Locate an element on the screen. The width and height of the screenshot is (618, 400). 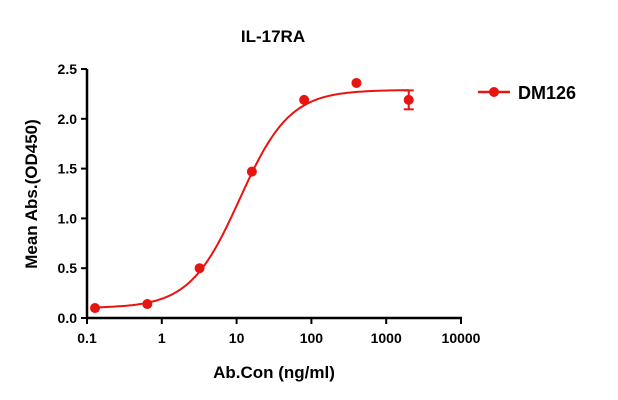
chart-title: IL-17RA is located at coordinates (273, 36).